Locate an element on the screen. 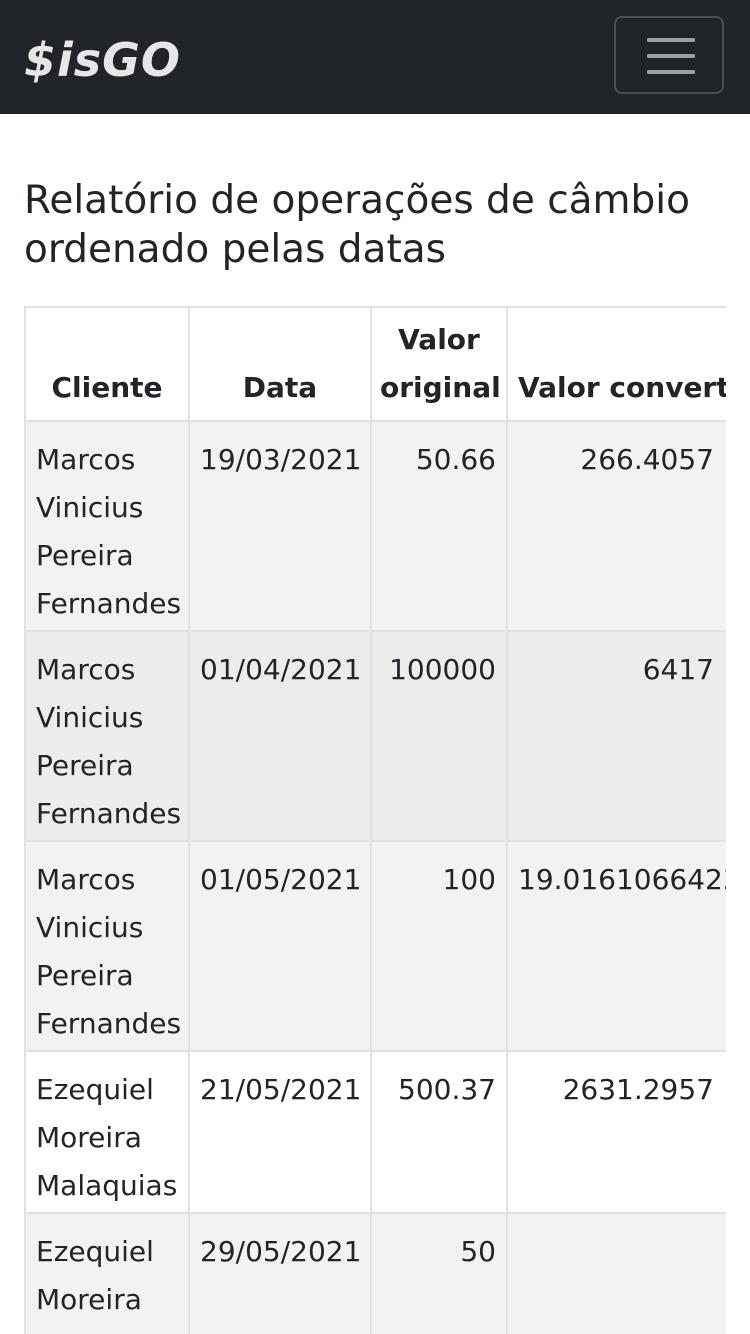  navbar: $isGO is located at coordinates (375, 57).